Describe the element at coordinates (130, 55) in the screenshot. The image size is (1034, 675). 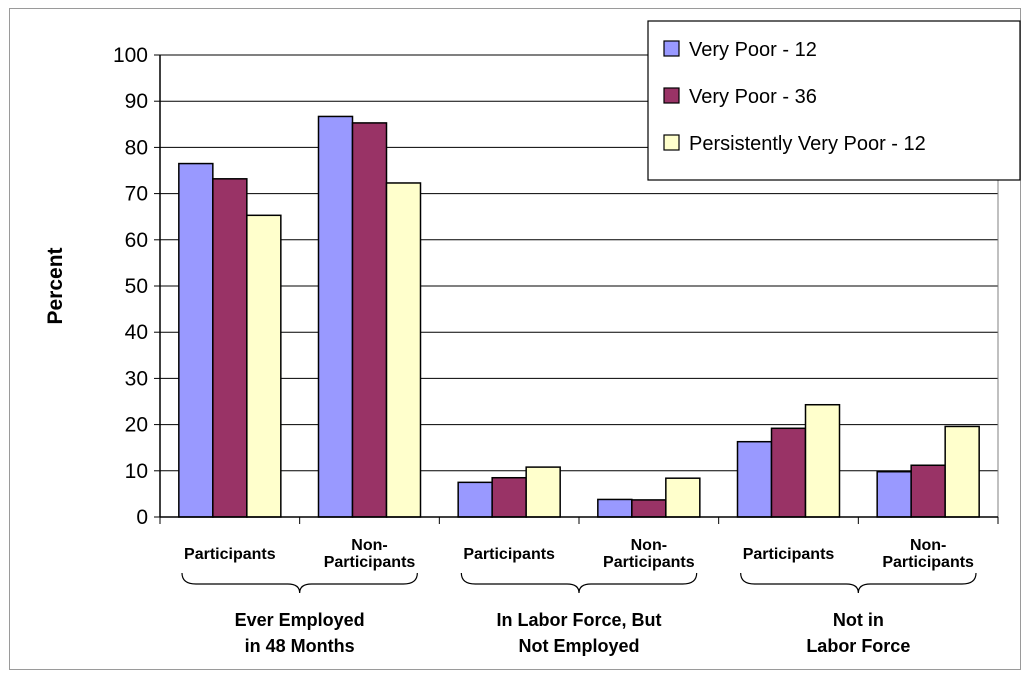
I see `y-tick-label: 100` at that location.